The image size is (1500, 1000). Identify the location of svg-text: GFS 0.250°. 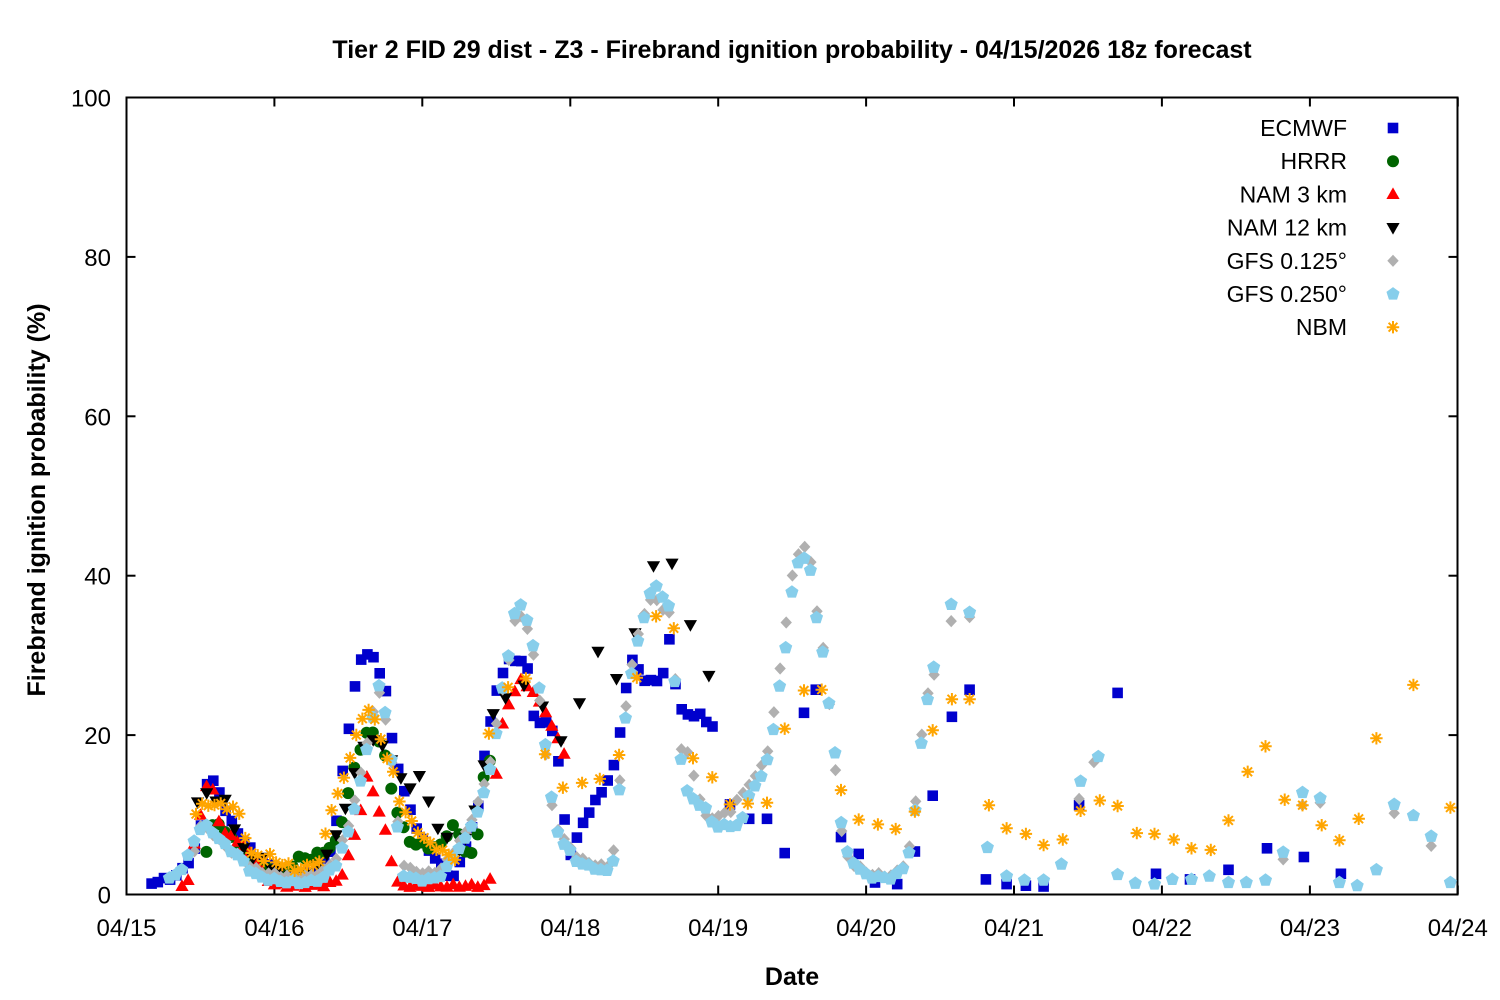
(1287, 294).